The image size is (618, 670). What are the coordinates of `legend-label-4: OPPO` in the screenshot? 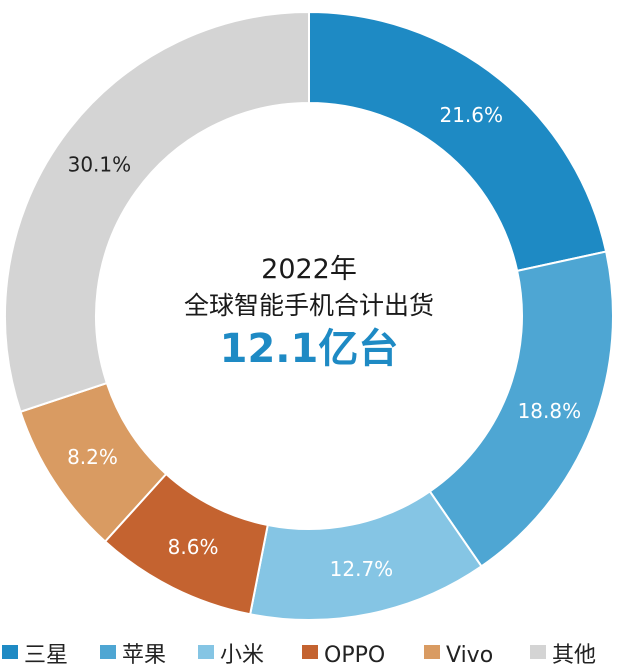 It's located at (354, 655).